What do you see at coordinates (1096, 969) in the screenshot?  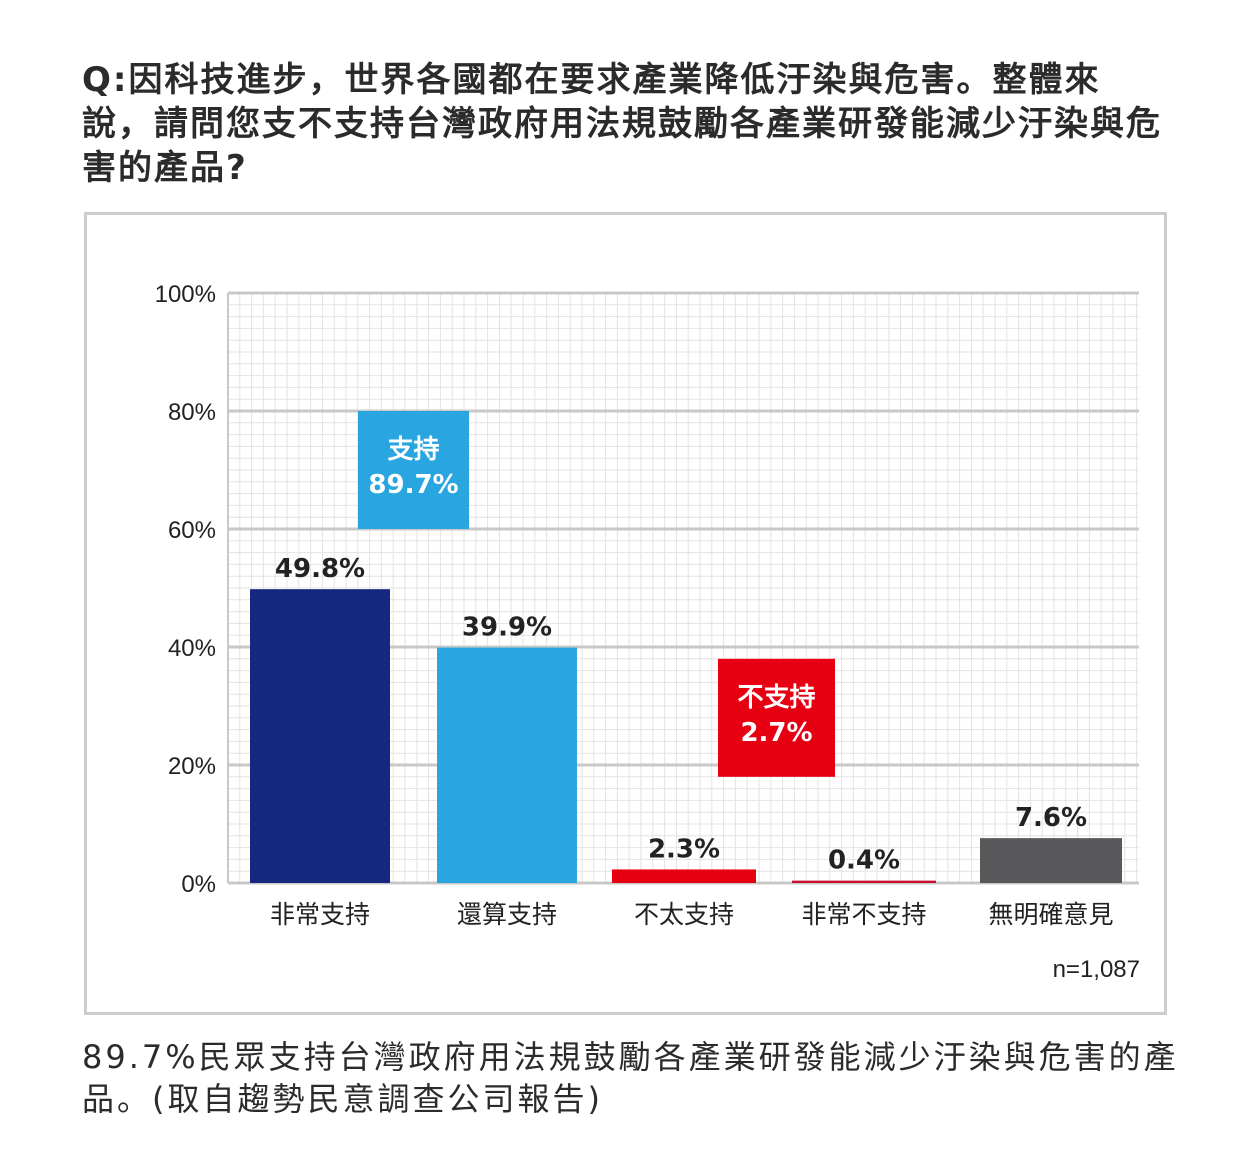 I see `sample-size-label: n=1,087` at bounding box center [1096, 969].